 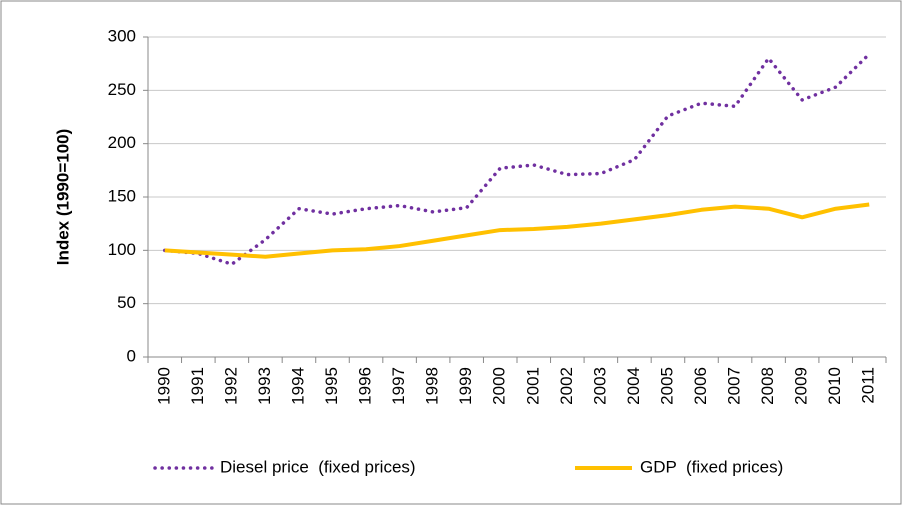 I want to click on x-tick-label: 2011, so click(x=868, y=385).